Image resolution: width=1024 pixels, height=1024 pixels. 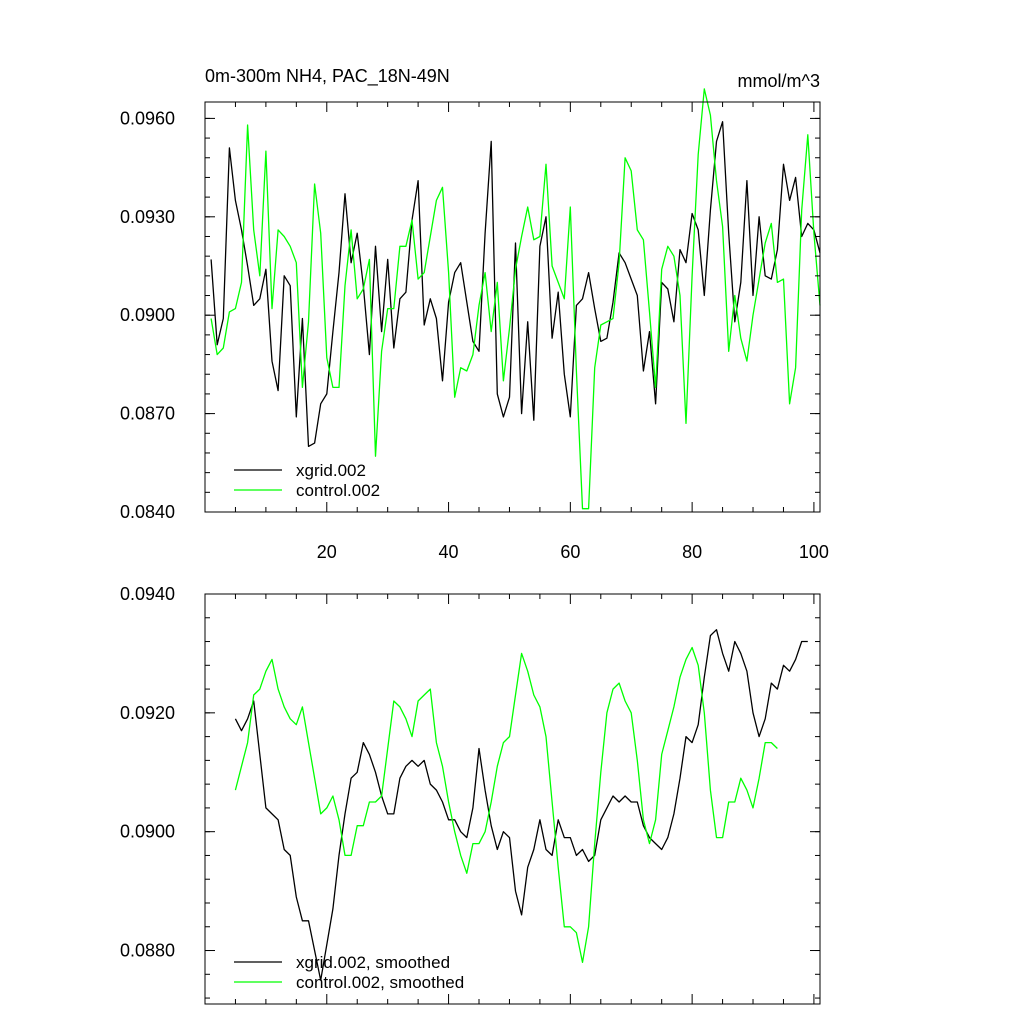 I want to click on x-tick-label: 20, so click(x=327, y=552).